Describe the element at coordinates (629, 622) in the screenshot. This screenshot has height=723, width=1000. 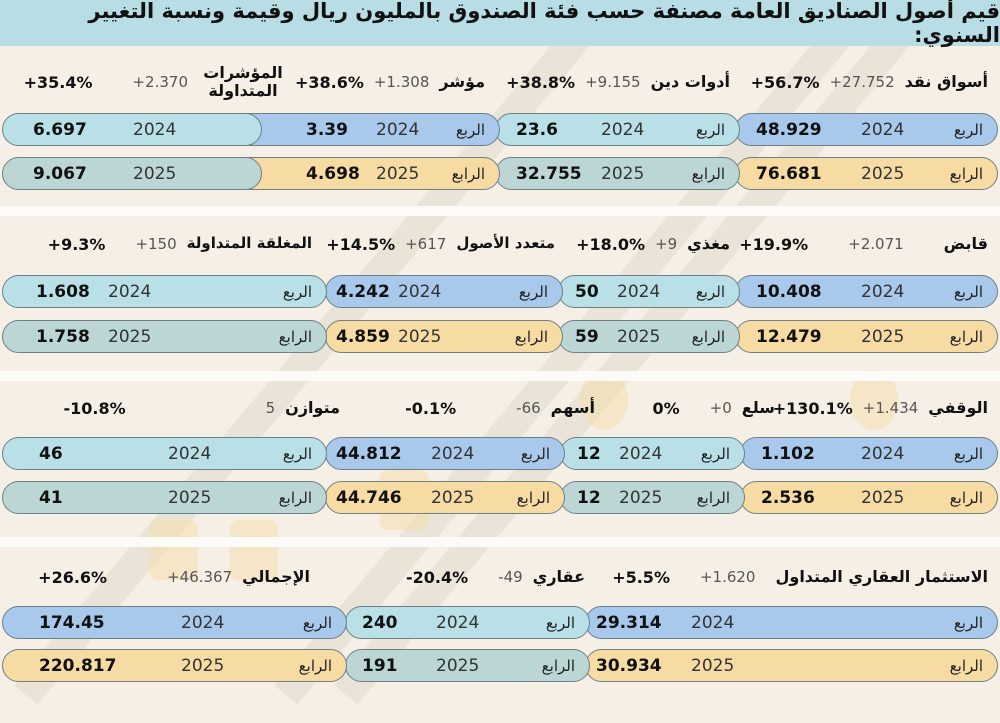
I see `value: 29.314` at that location.